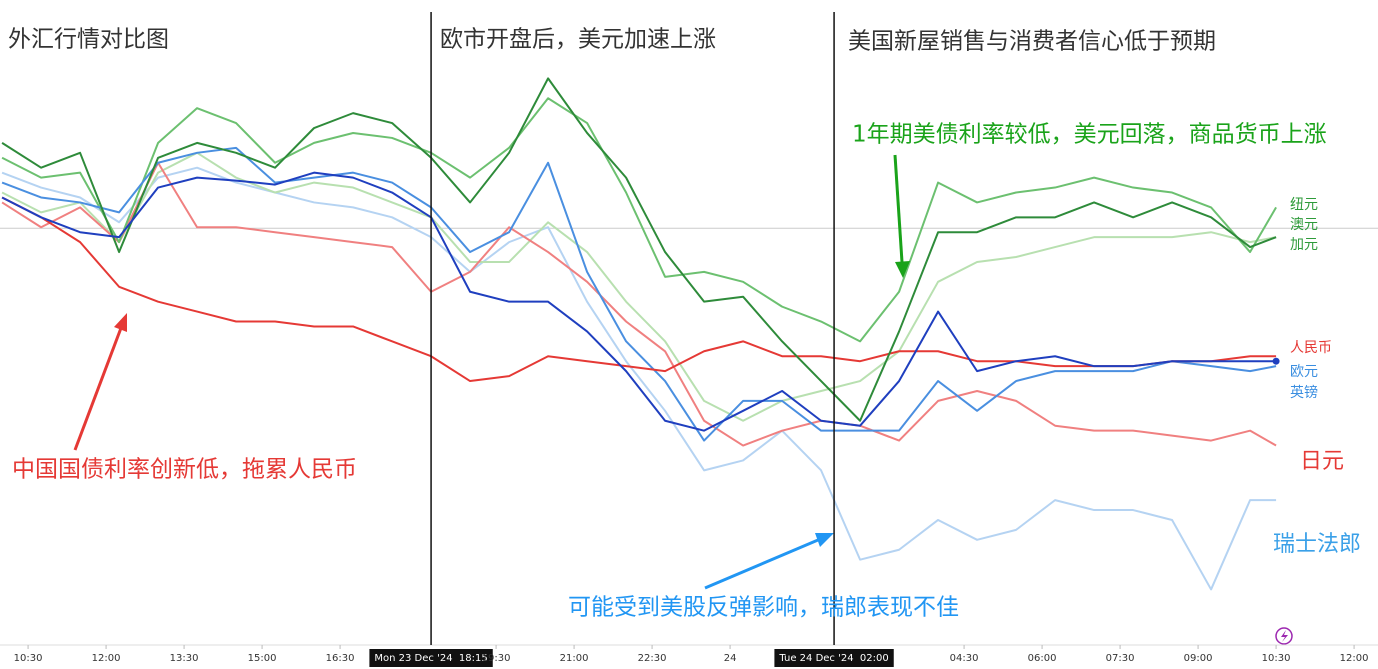 This screenshot has height=669, width=1378. Describe the element at coordinates (262, 658) in the screenshot. I see `x-tick-label: 15:00` at that location.